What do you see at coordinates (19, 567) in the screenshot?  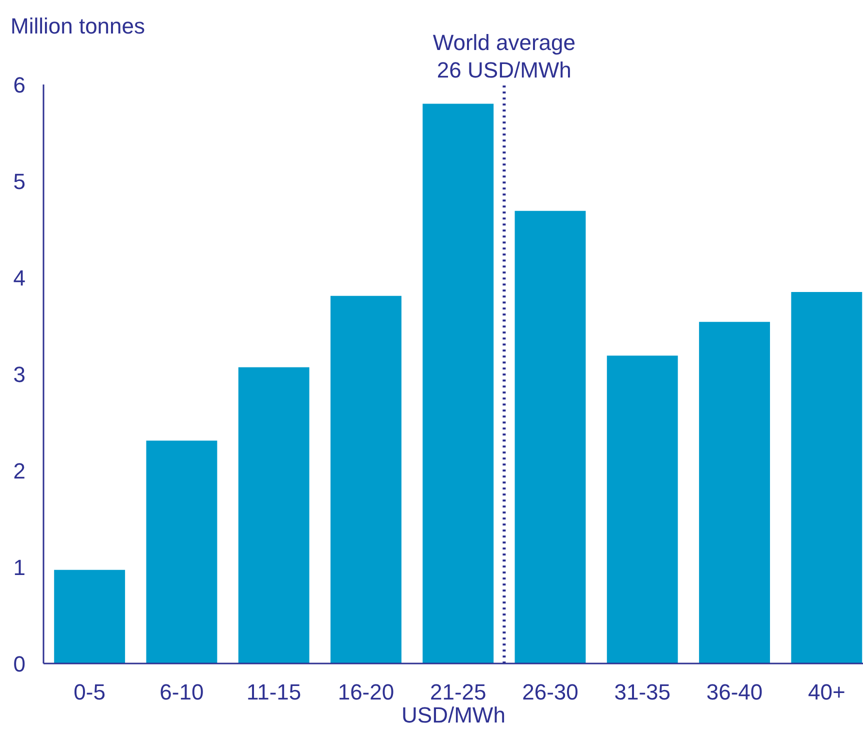 I see `y-tick-label: 1` at bounding box center [19, 567].